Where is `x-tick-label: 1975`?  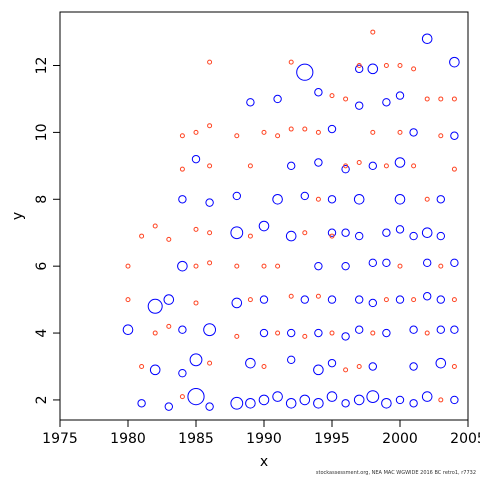
x-tick-label: 1975 is located at coordinates (60, 439).